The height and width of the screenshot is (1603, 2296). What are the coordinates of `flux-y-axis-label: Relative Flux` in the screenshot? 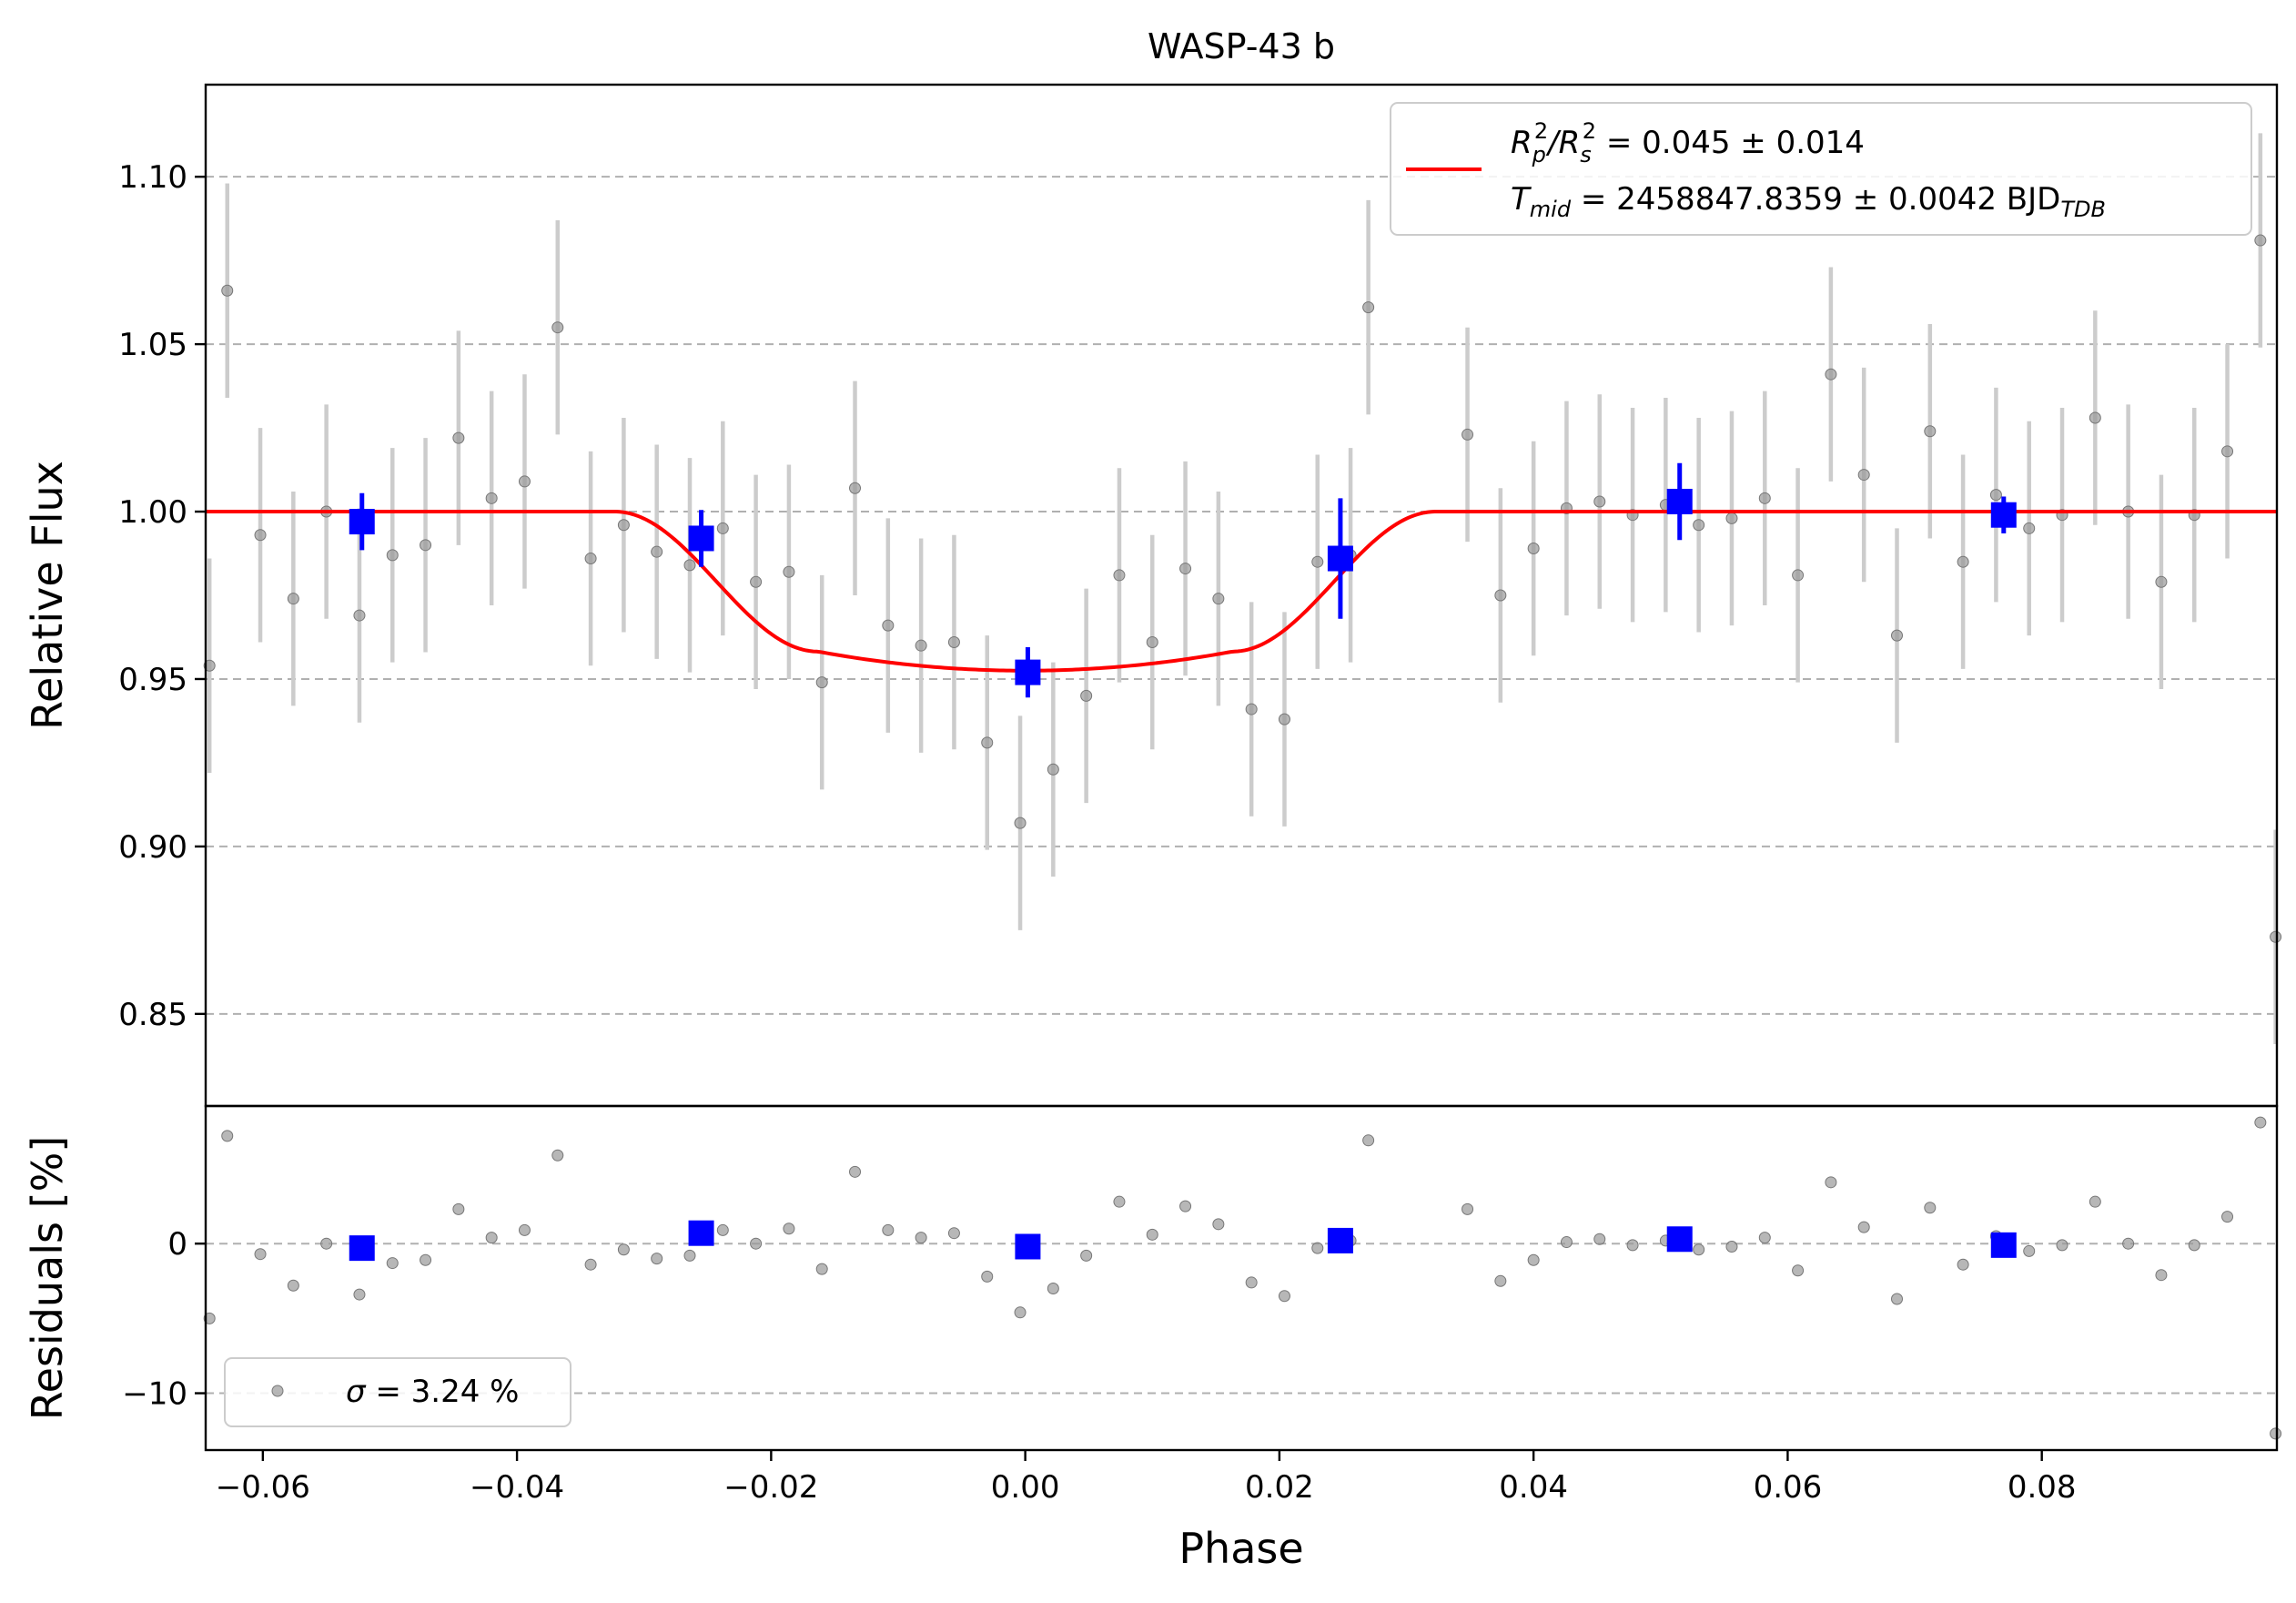 It's located at (48, 595).